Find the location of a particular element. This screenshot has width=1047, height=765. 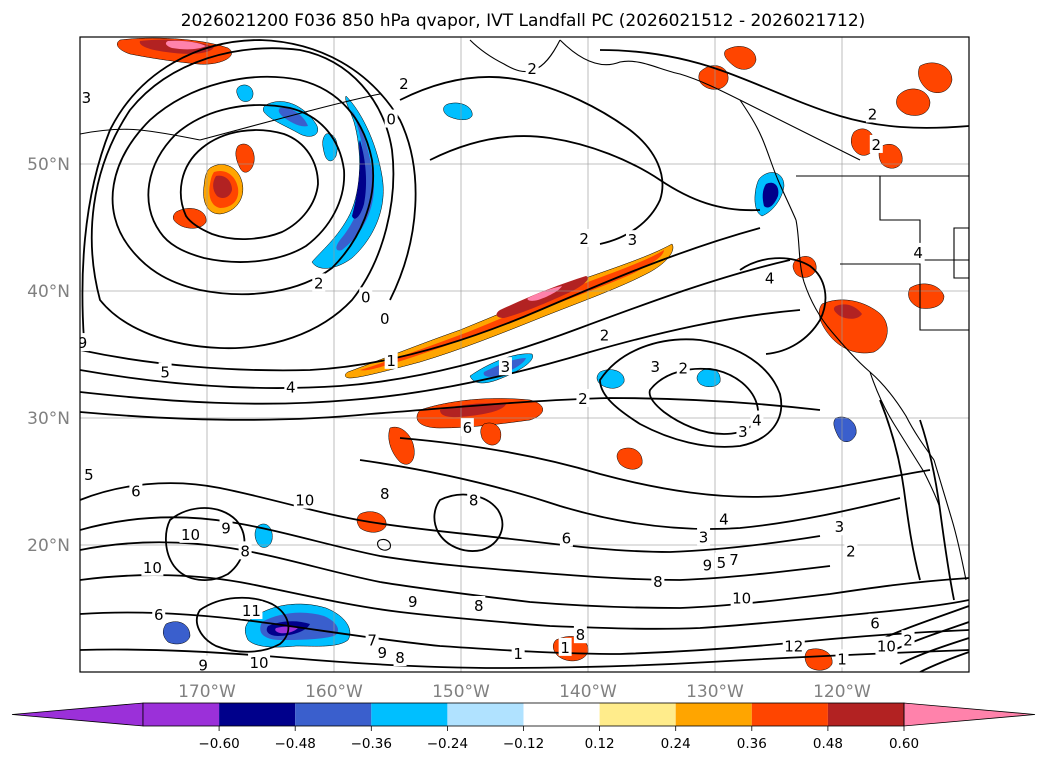

shade-positive-ne-f is located at coordinates (890, 156).